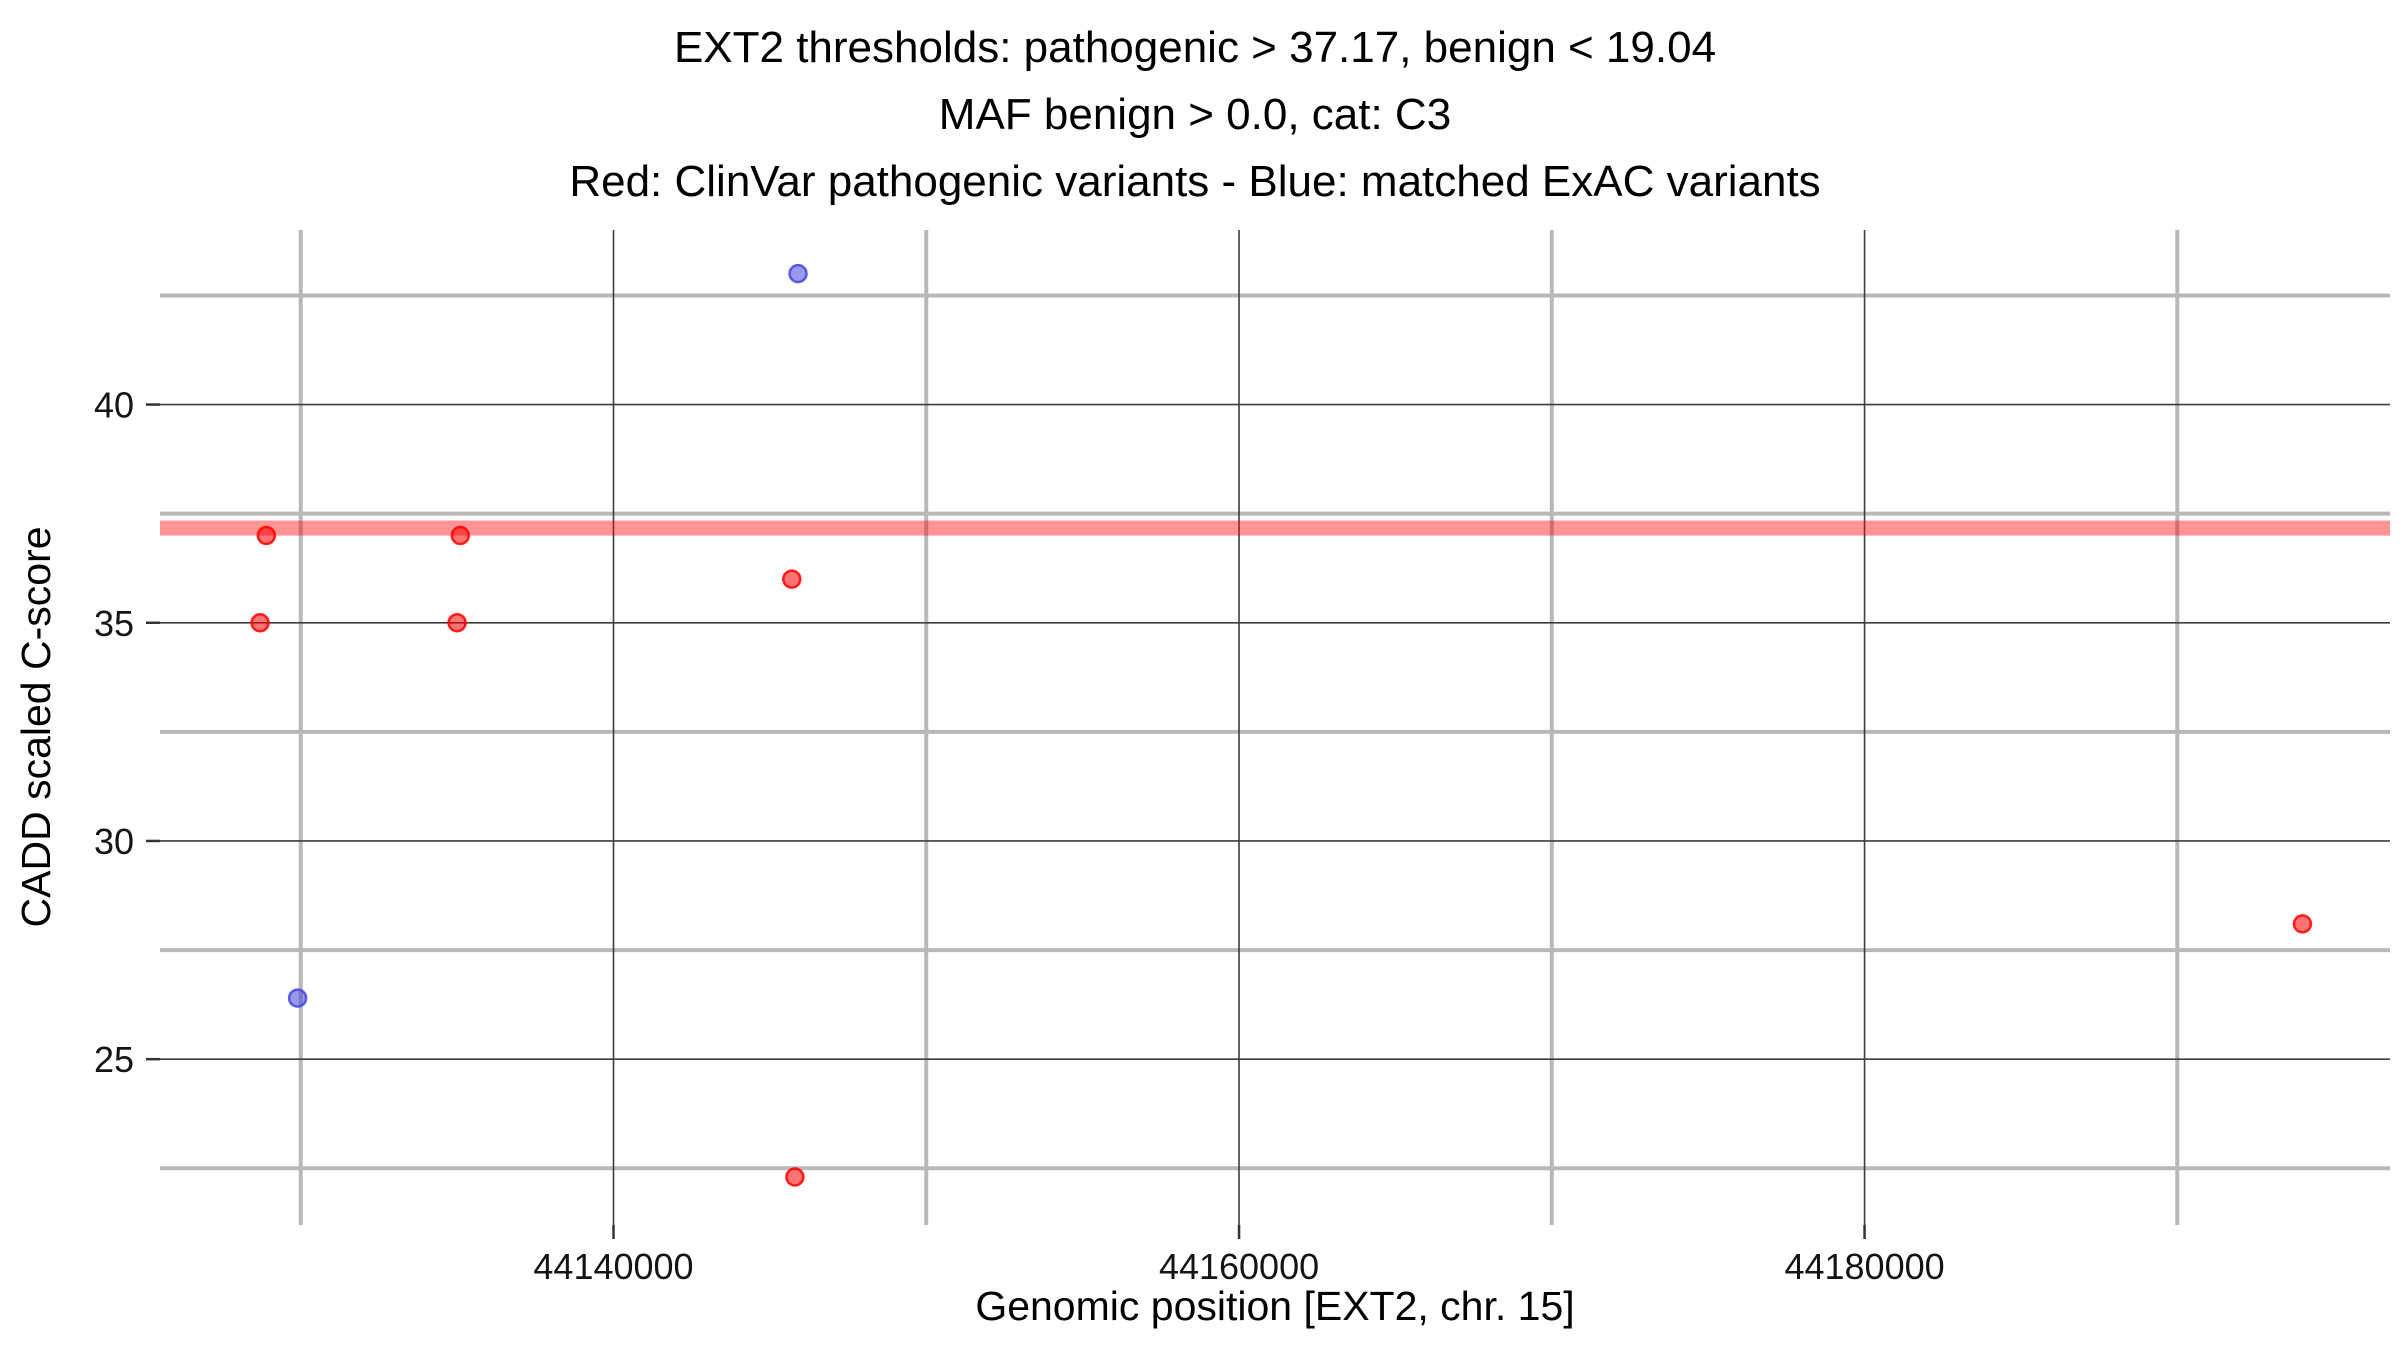 The height and width of the screenshot is (1350, 2400). What do you see at coordinates (1274, 1306) in the screenshot?
I see `x-axis-label: Genomic position [EXT2, chr. 15]` at bounding box center [1274, 1306].